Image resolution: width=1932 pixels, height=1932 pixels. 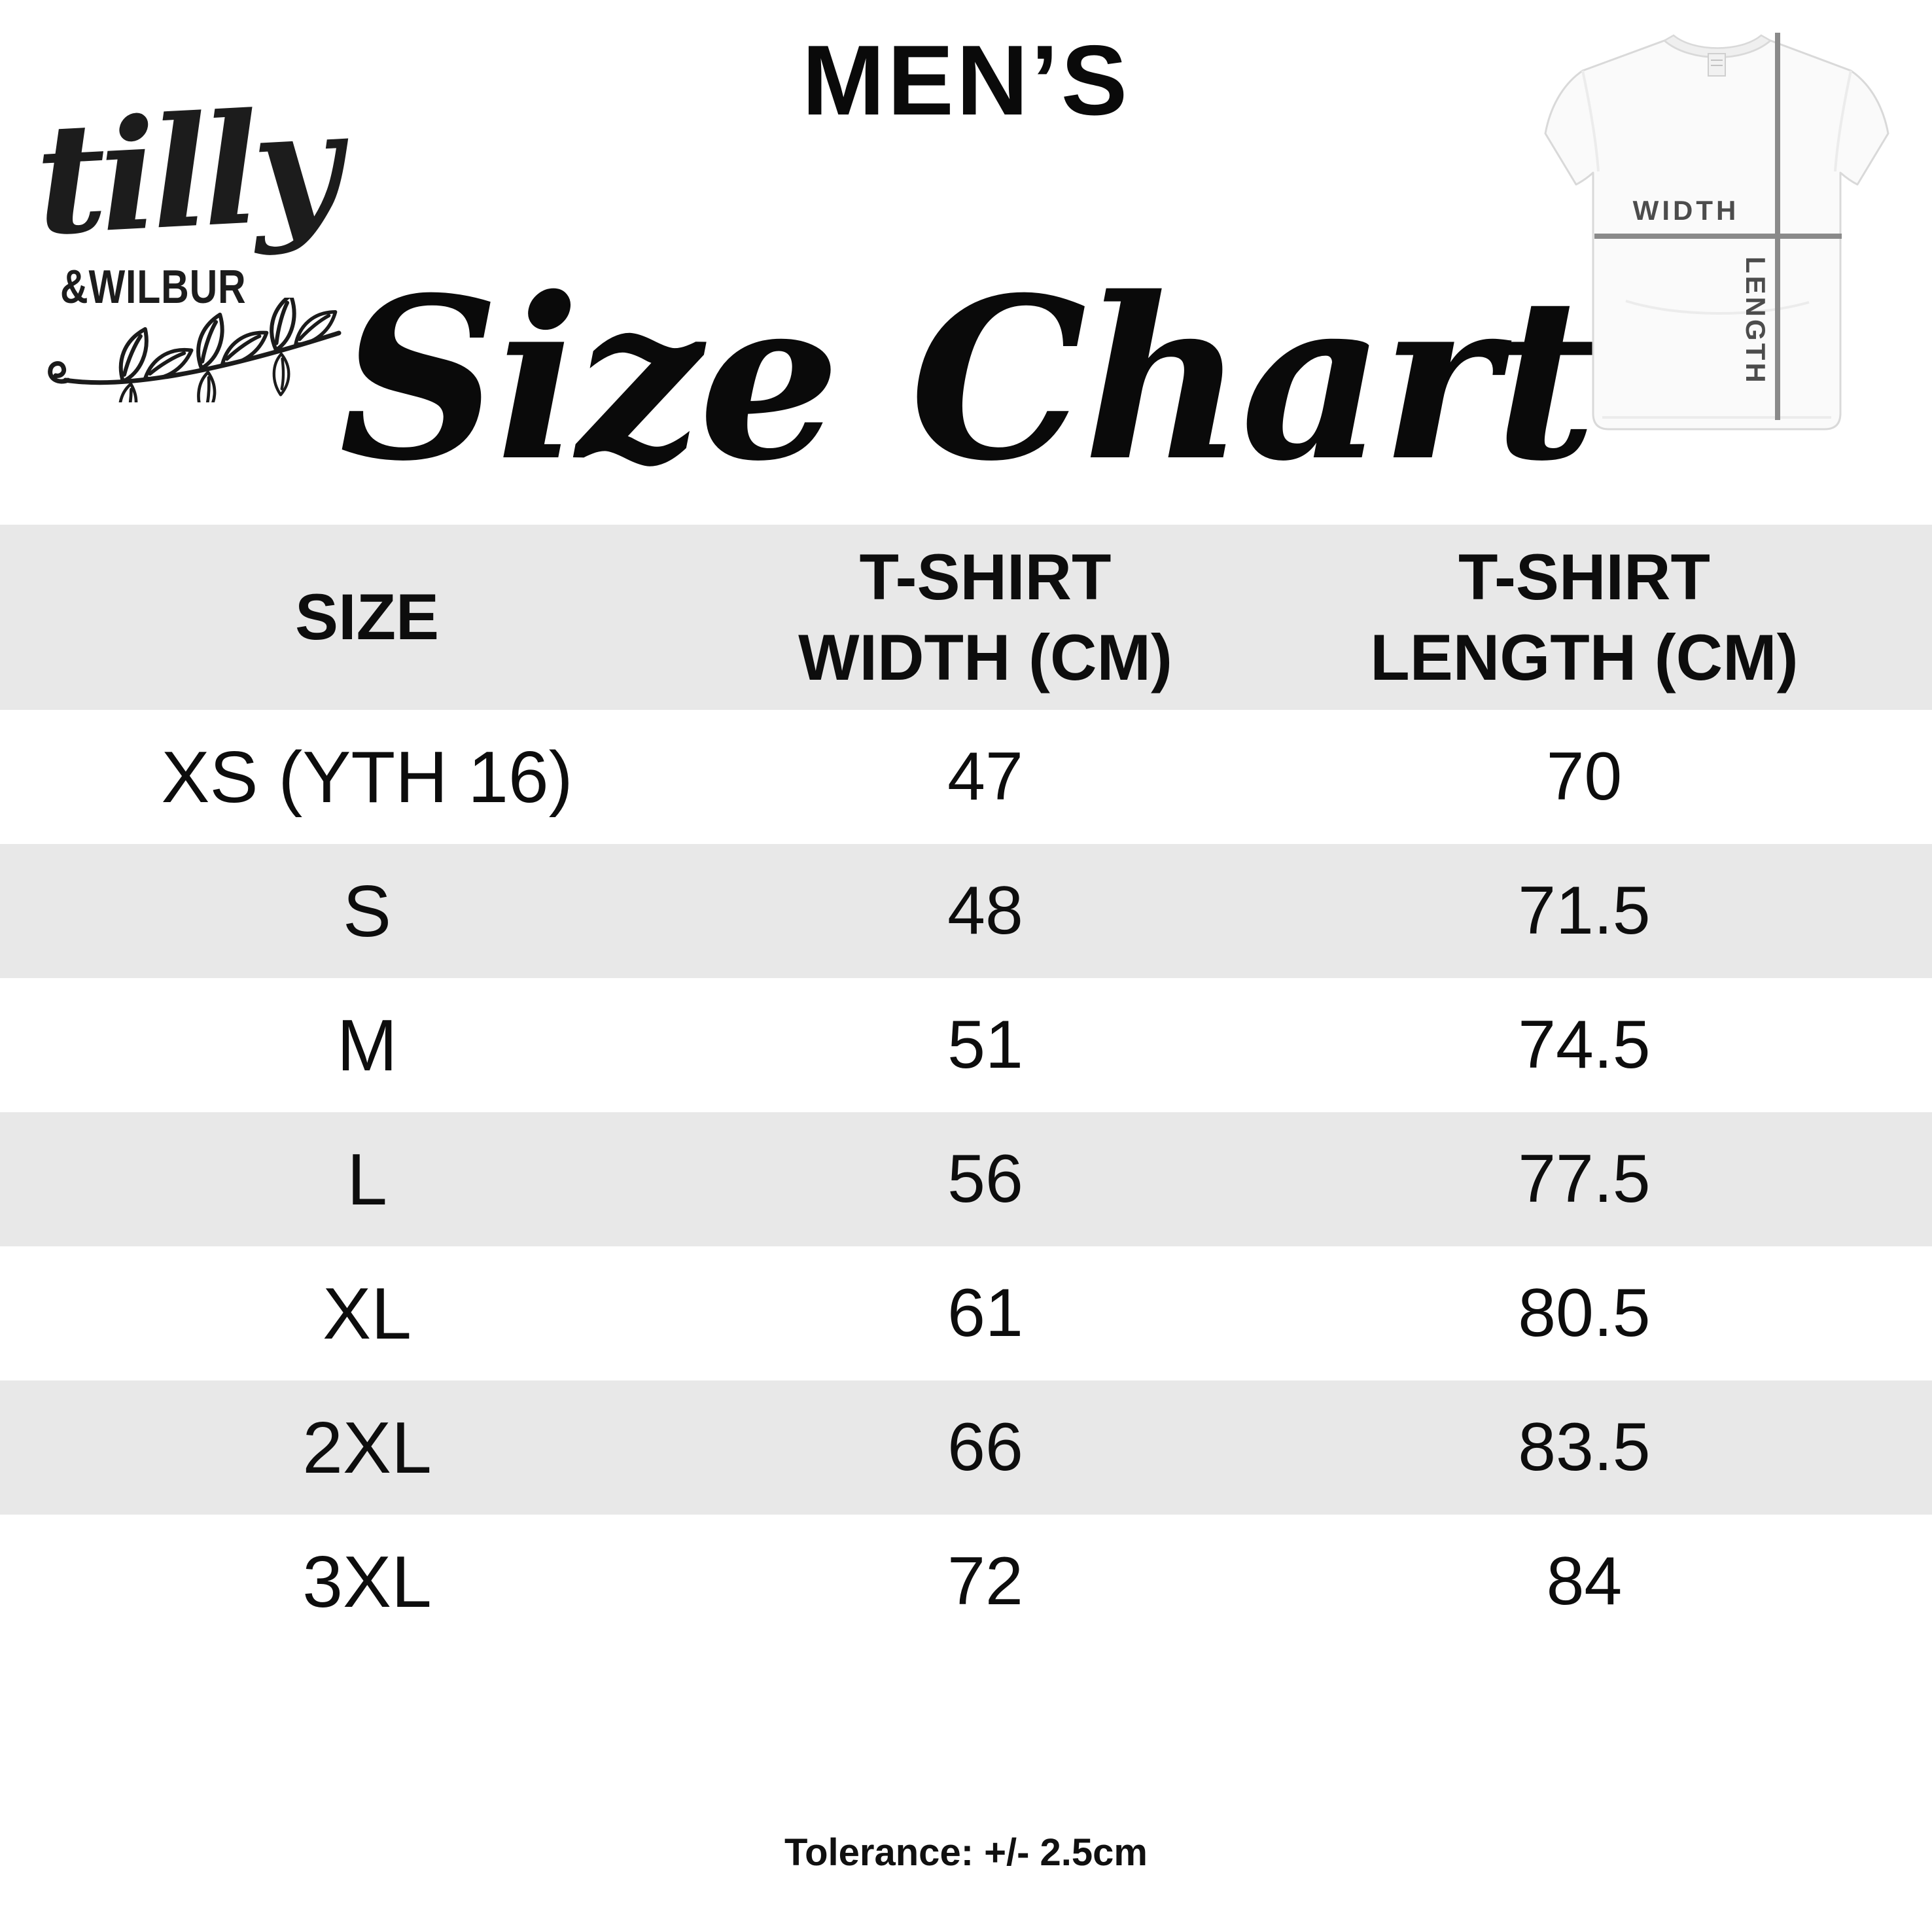 What do you see at coordinates (1584, 657) in the screenshot?
I see `column-header-length-line2: LENGTH (CM)` at bounding box center [1584, 657].